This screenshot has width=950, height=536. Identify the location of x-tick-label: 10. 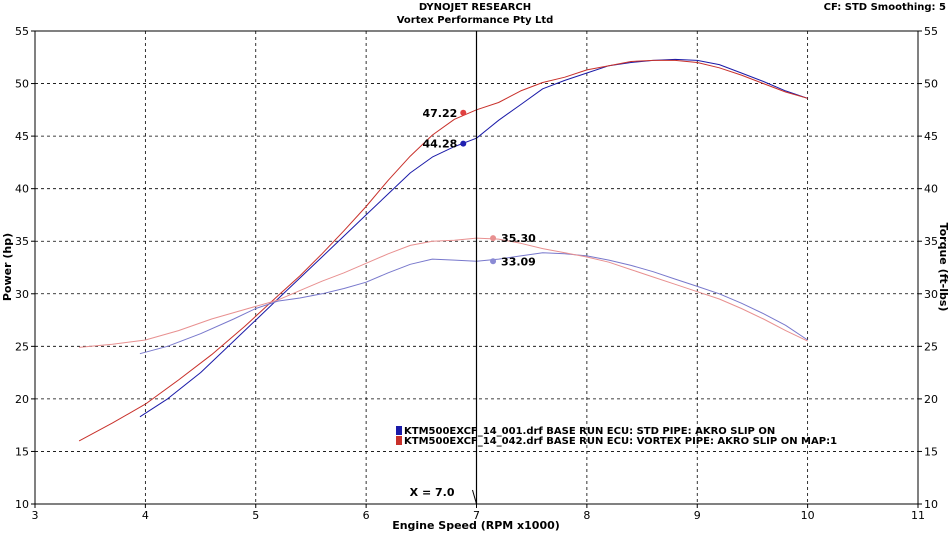
(808, 515).